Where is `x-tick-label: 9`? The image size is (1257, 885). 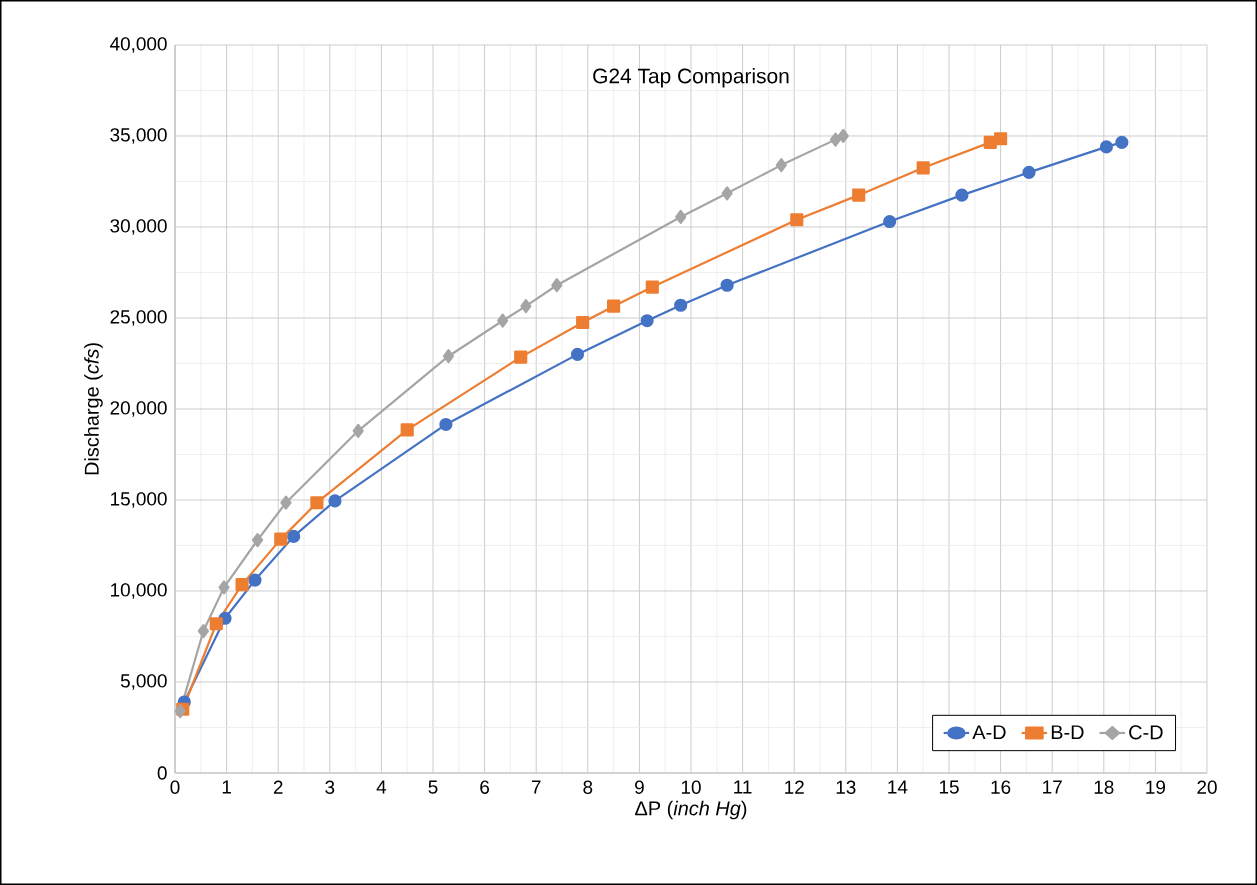
x-tick-label: 9 is located at coordinates (639, 787).